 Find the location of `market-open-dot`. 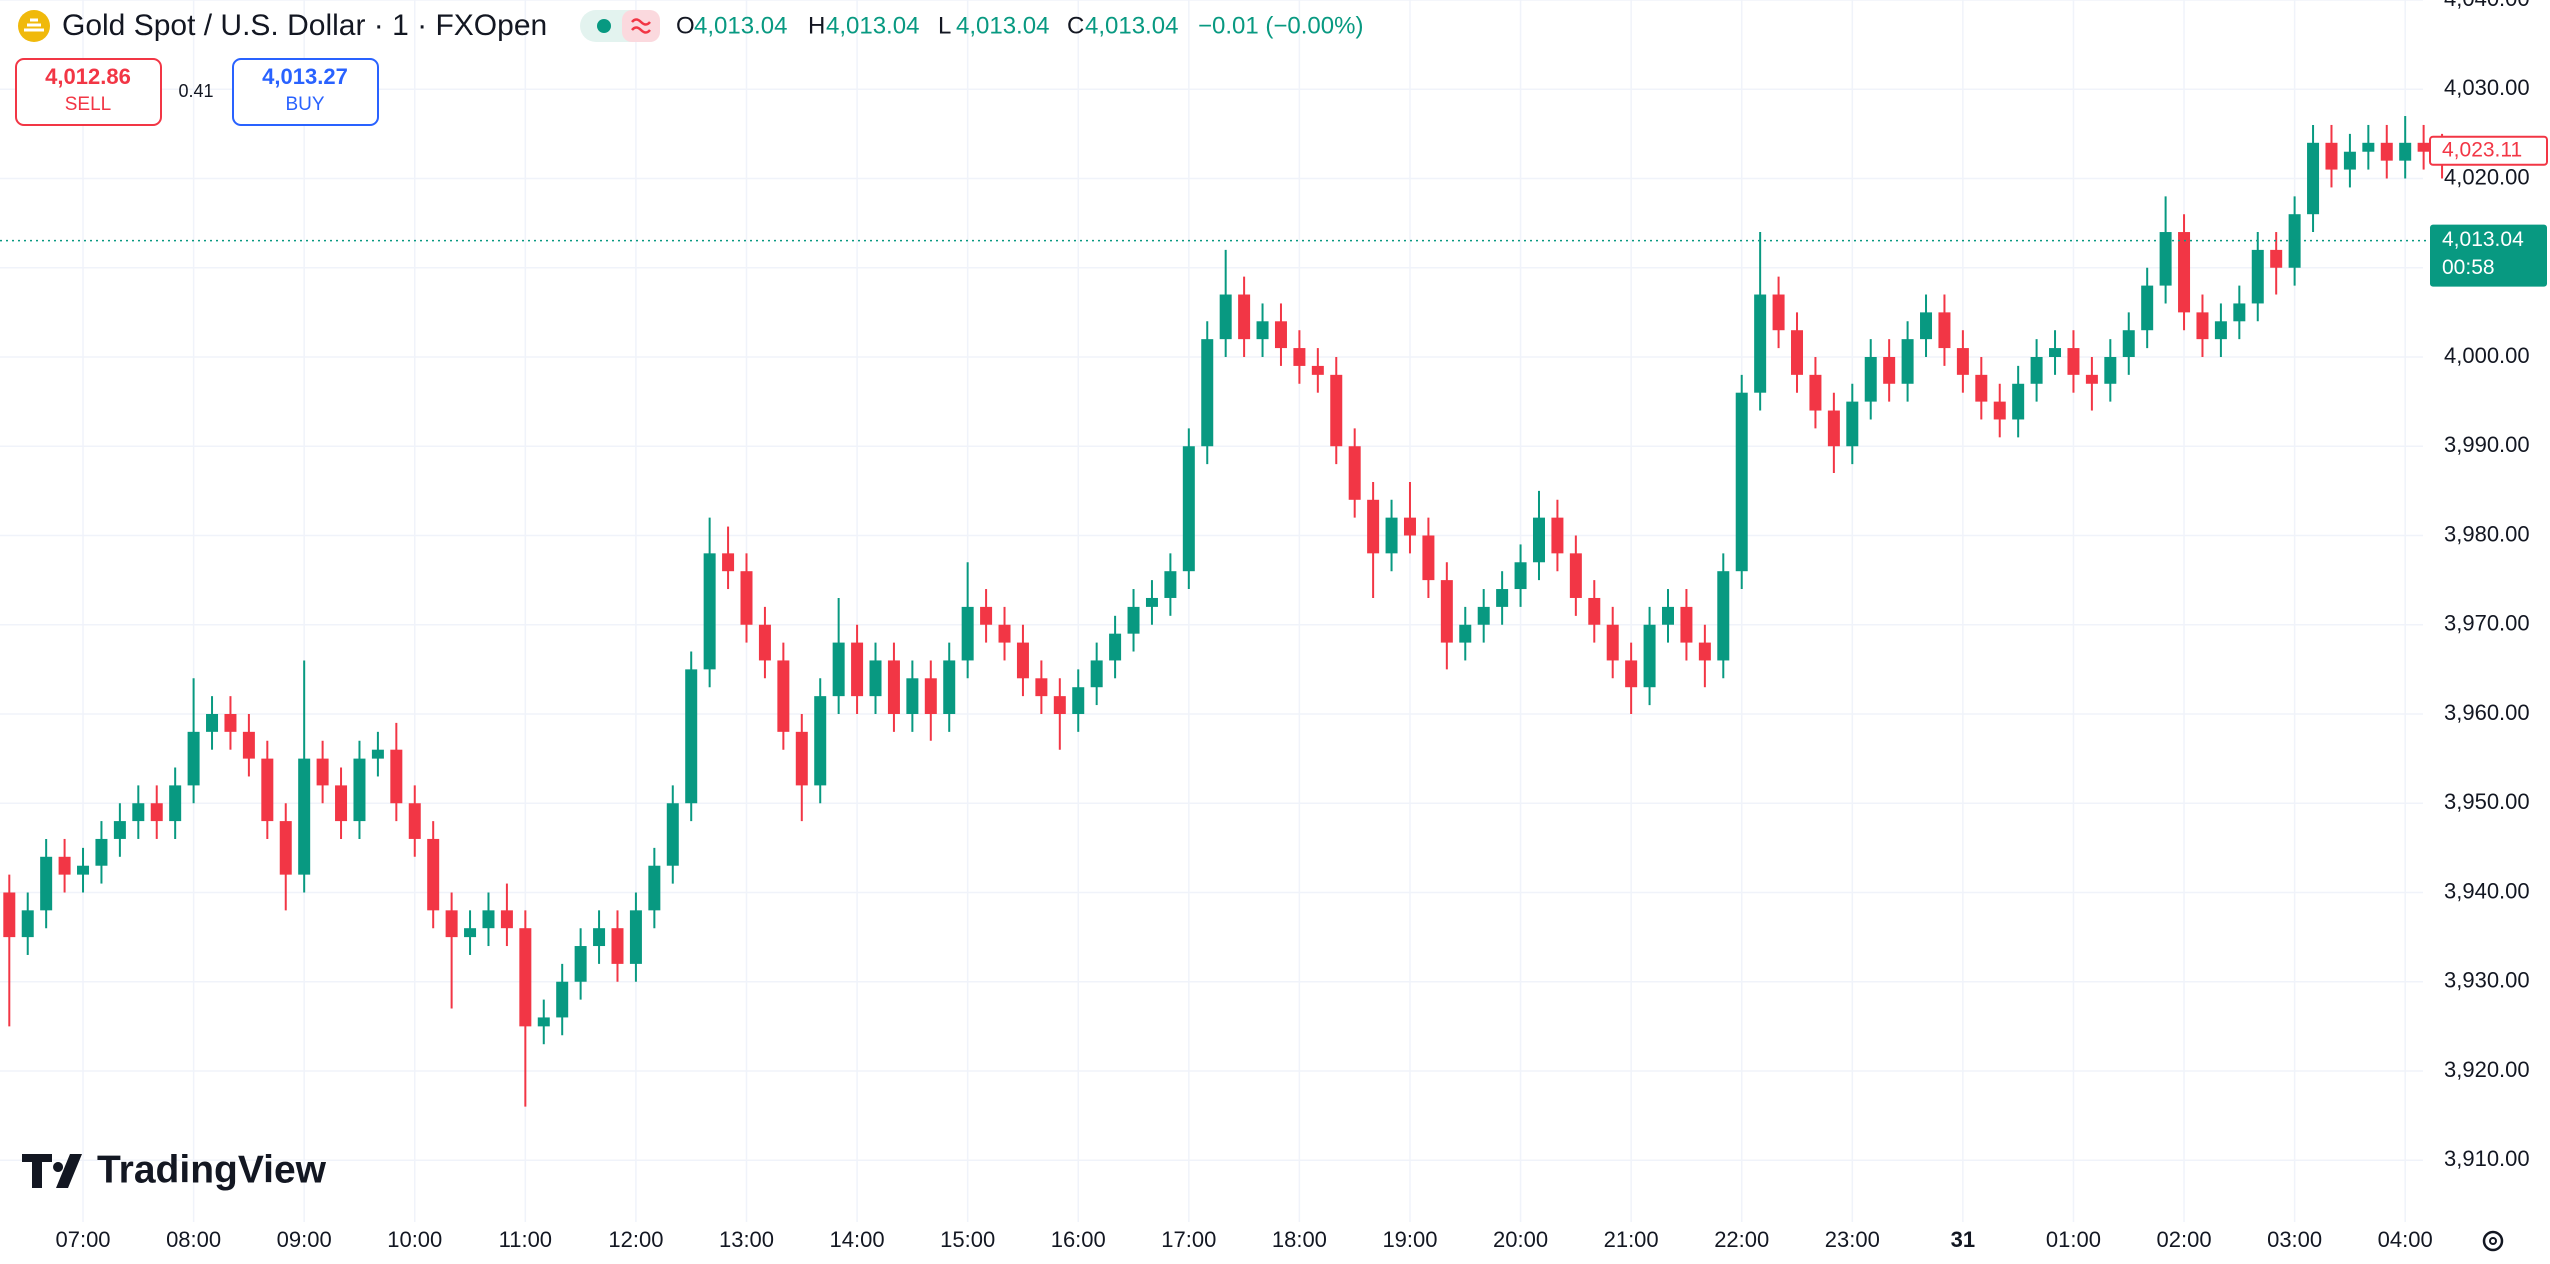

market-open-dot is located at coordinates (604, 26).